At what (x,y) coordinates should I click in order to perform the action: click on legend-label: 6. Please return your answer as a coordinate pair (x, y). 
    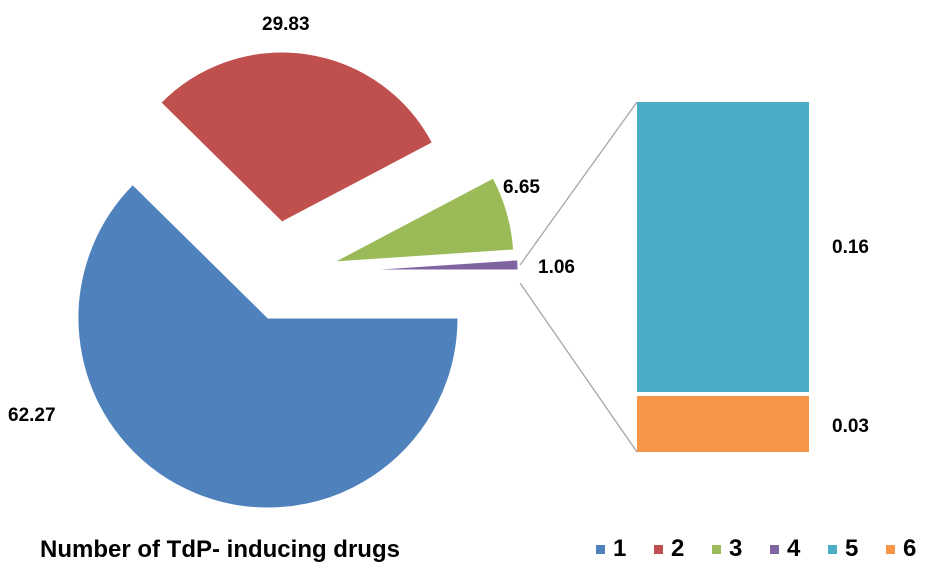
    Looking at the image, I should click on (910, 548).